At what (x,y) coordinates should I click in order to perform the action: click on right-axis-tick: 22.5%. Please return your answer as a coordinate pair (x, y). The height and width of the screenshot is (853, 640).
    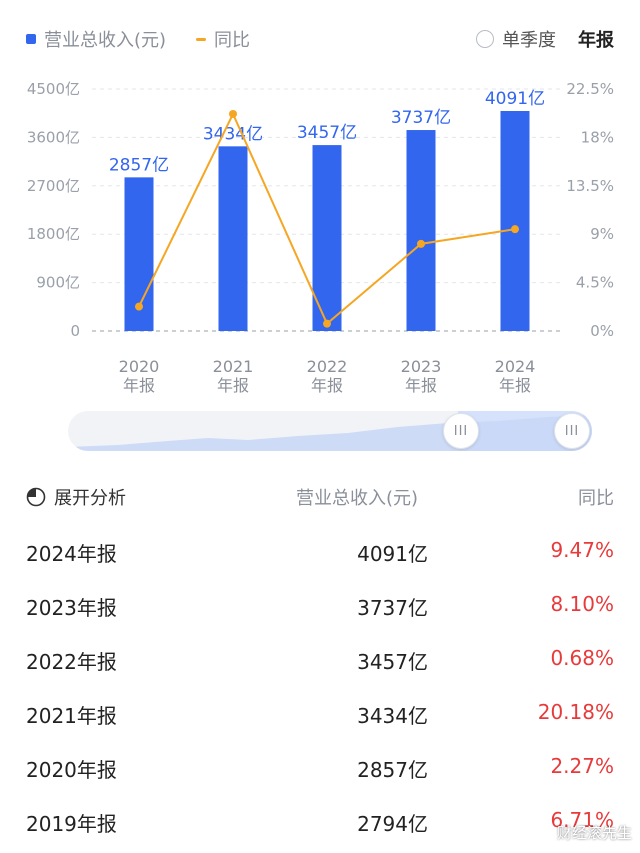
    Looking at the image, I should click on (590, 89).